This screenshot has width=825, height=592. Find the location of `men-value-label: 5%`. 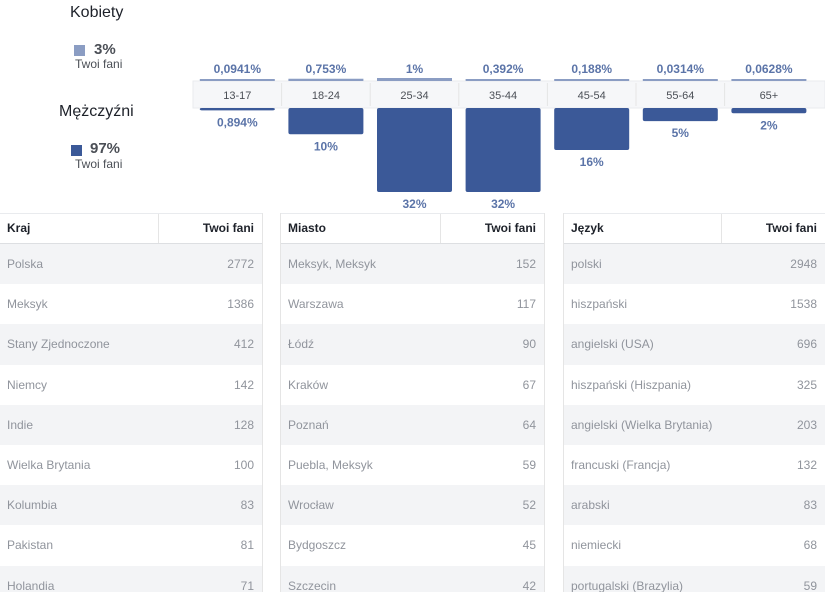

men-value-label: 5% is located at coordinates (681, 133).